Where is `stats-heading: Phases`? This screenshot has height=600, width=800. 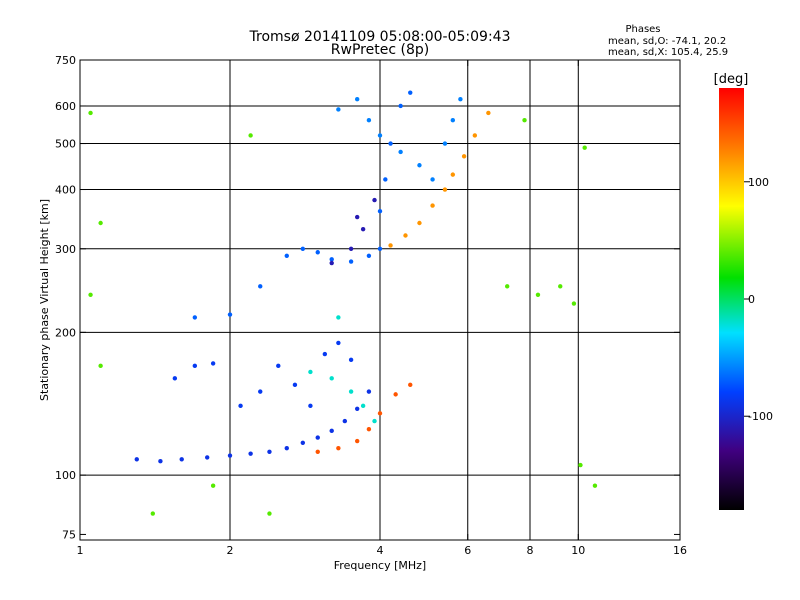
stats-heading: Phases is located at coordinates (642, 29).